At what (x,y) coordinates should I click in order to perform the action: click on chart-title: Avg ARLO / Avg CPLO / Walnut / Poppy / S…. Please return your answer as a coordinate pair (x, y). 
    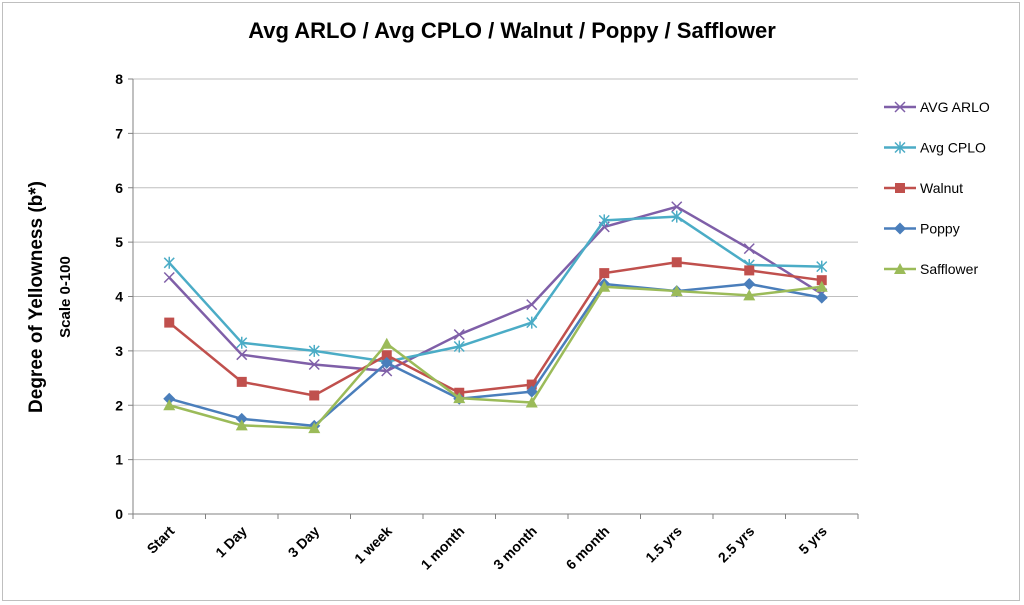
    Looking at the image, I should click on (512, 30).